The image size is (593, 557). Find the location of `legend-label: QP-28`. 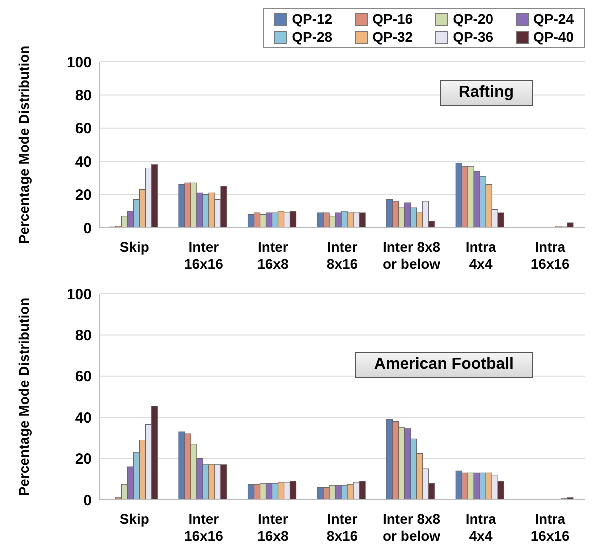

legend-label: QP-28 is located at coordinates (312, 37).